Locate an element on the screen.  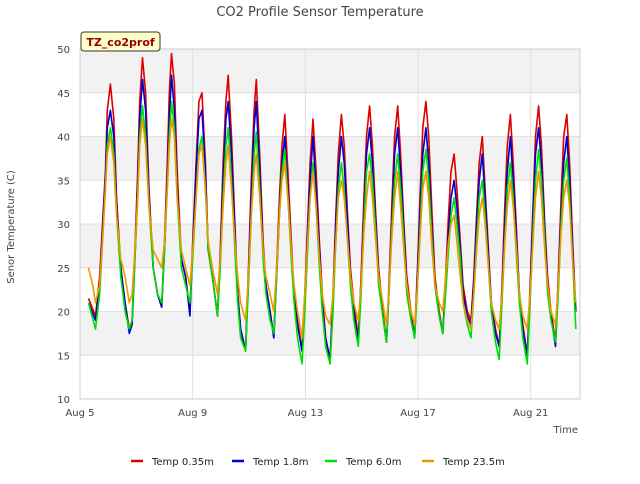
y-axis-ticks: 10 15 20 25 30 35 40 45 50 is located at coordinates (63, 225).